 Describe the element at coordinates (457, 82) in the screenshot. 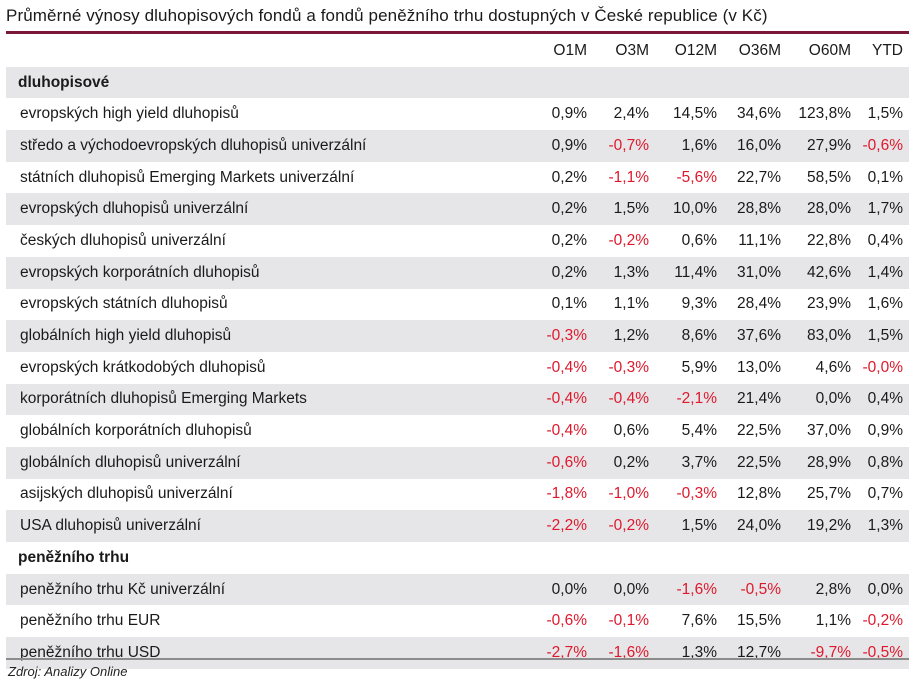

I see `section-header-row: dluhopisové` at that location.